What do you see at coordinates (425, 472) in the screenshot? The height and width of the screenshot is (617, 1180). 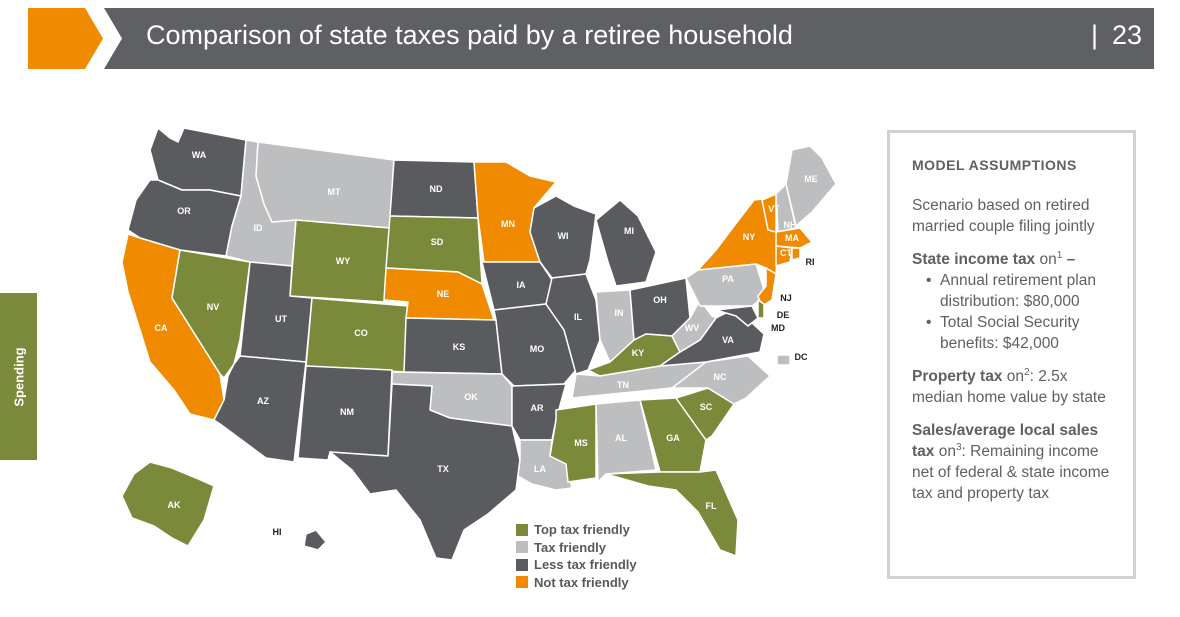 I see `state-tx` at bounding box center [425, 472].